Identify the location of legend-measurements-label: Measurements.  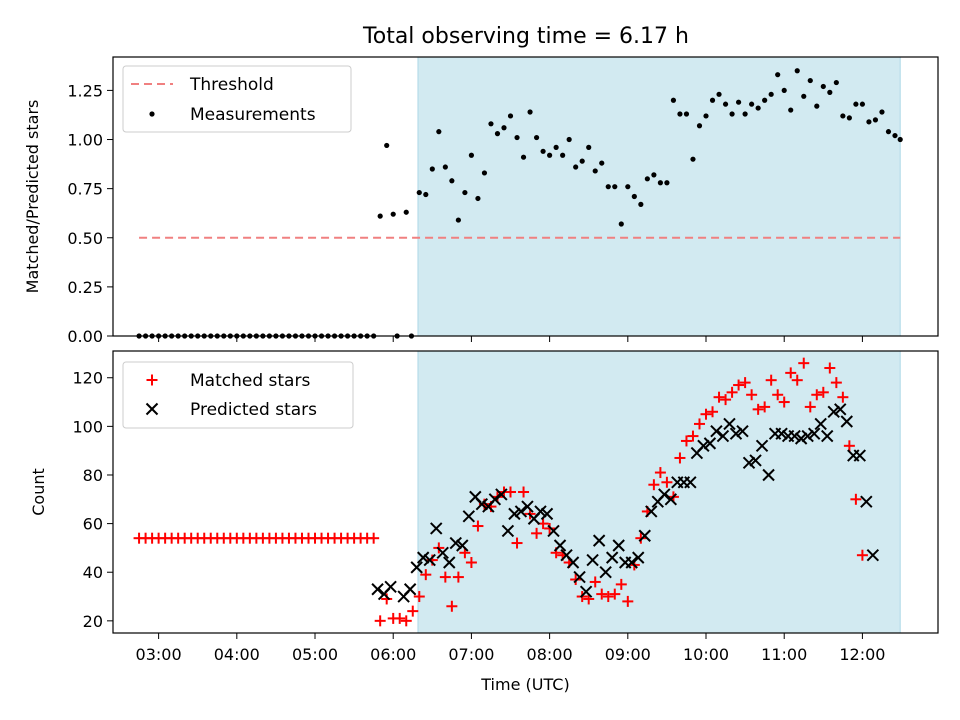
(253, 115).